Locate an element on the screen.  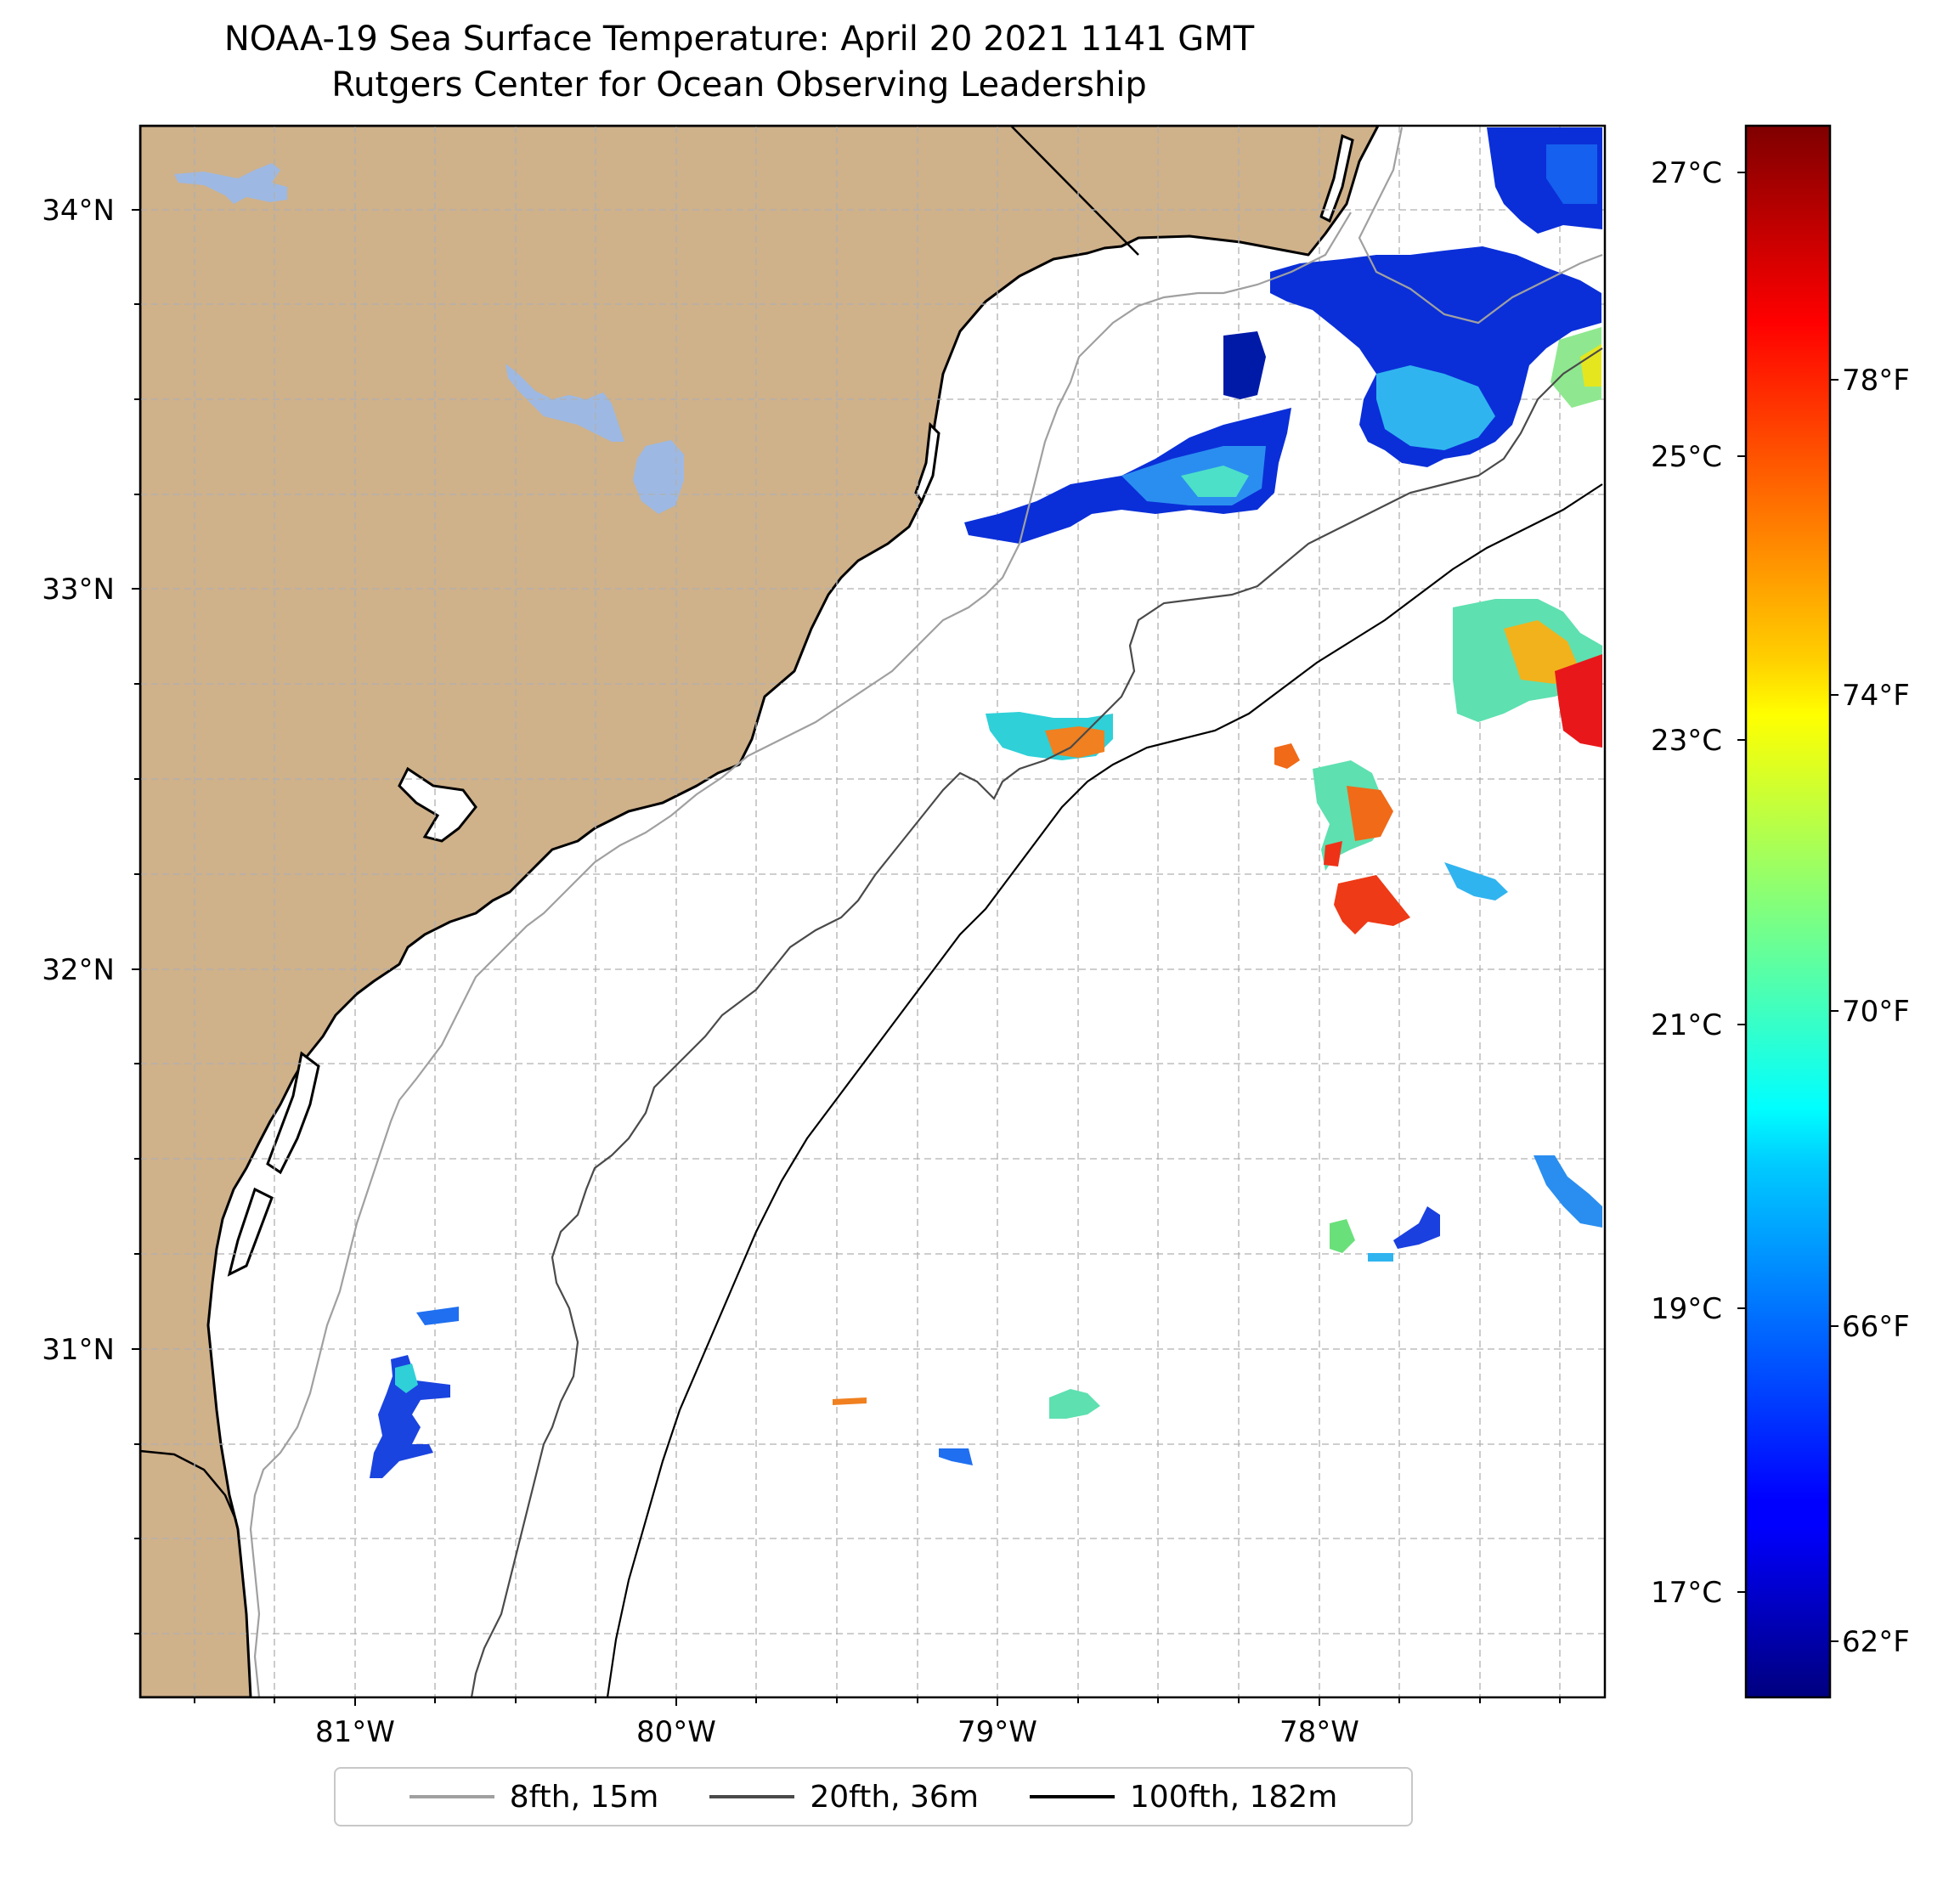
legend: 8fth, 15m 20fth, 36m 100fth, 182m is located at coordinates (874, 1797).